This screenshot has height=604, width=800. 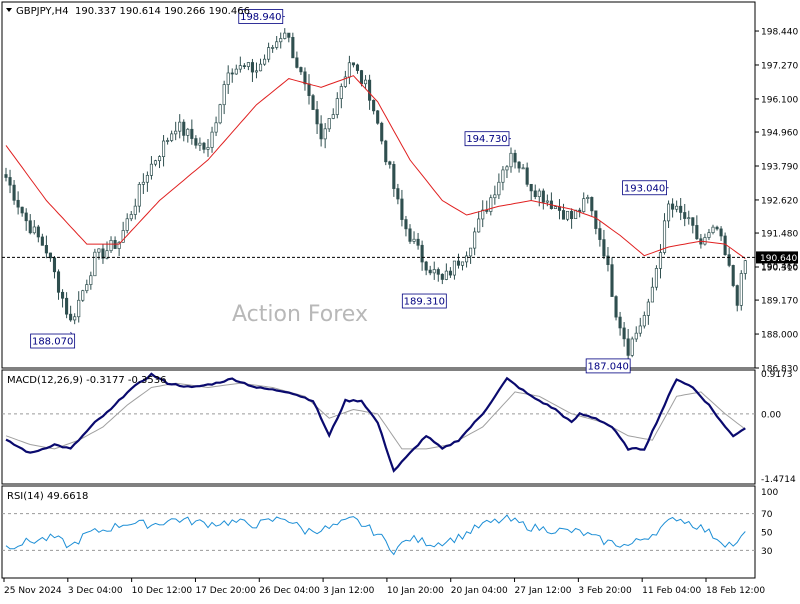 What do you see at coordinates (779, 302) in the screenshot?
I see `price-axis-tick: 189.170` at bounding box center [779, 302].